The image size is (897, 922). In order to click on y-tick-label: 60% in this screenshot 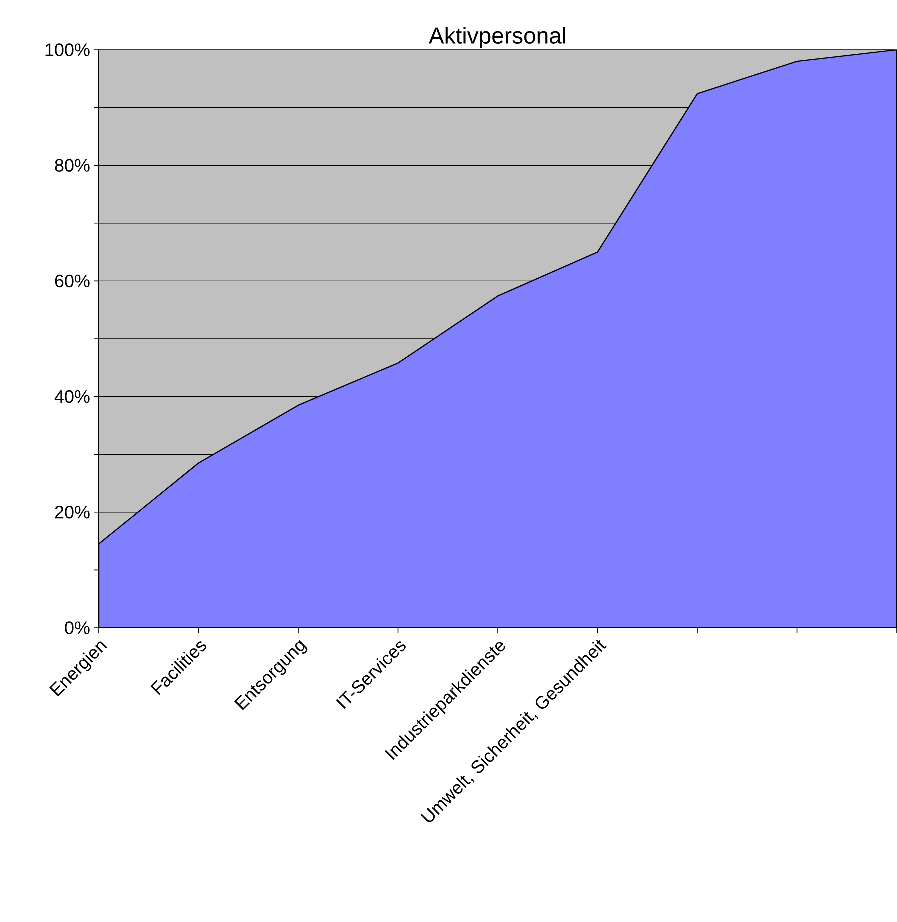, I will do `click(72, 281)`.